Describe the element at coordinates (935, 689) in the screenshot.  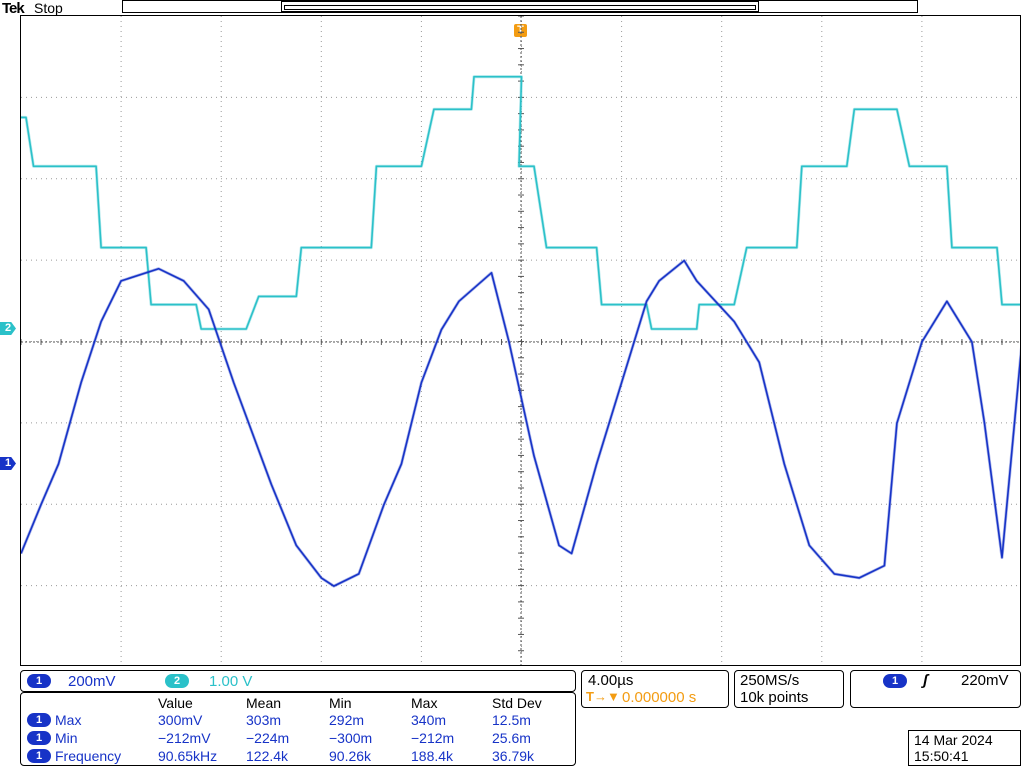
I see `trigger-panel: 1 ʃ 220mV` at that location.